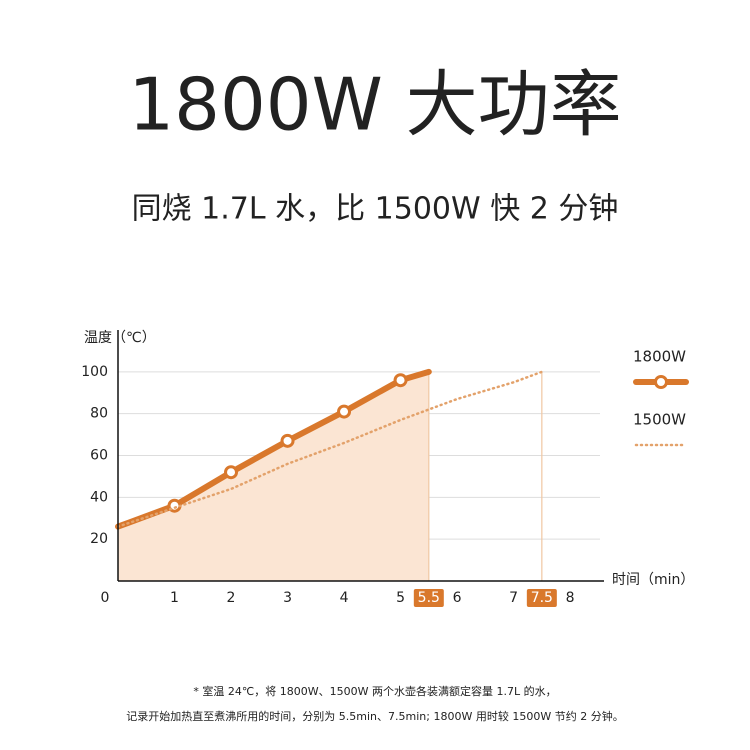  Describe the element at coordinates (659, 357) in the screenshot. I see `legend-label: 1800W` at that location.